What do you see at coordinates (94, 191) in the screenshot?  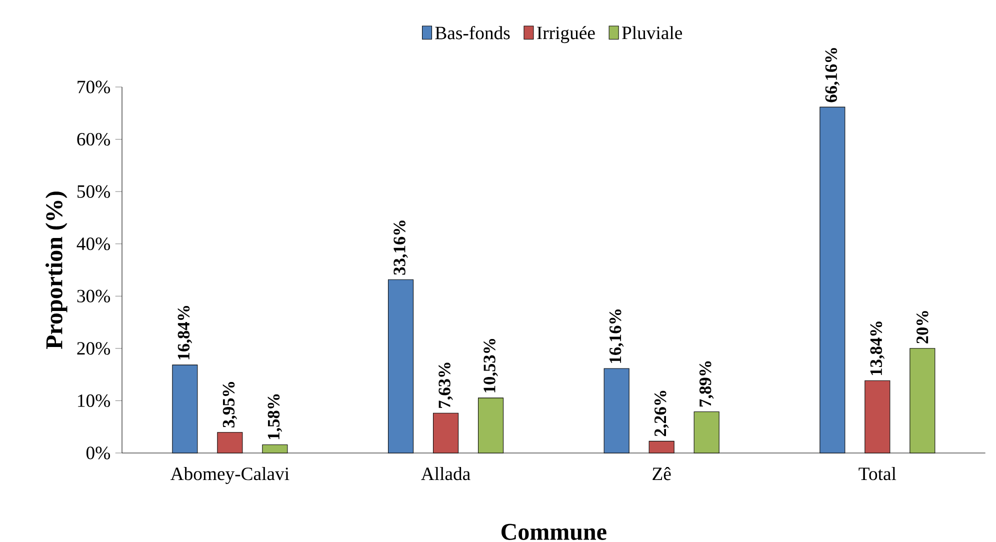 I see `y-tick-label: 50%` at bounding box center [94, 191].